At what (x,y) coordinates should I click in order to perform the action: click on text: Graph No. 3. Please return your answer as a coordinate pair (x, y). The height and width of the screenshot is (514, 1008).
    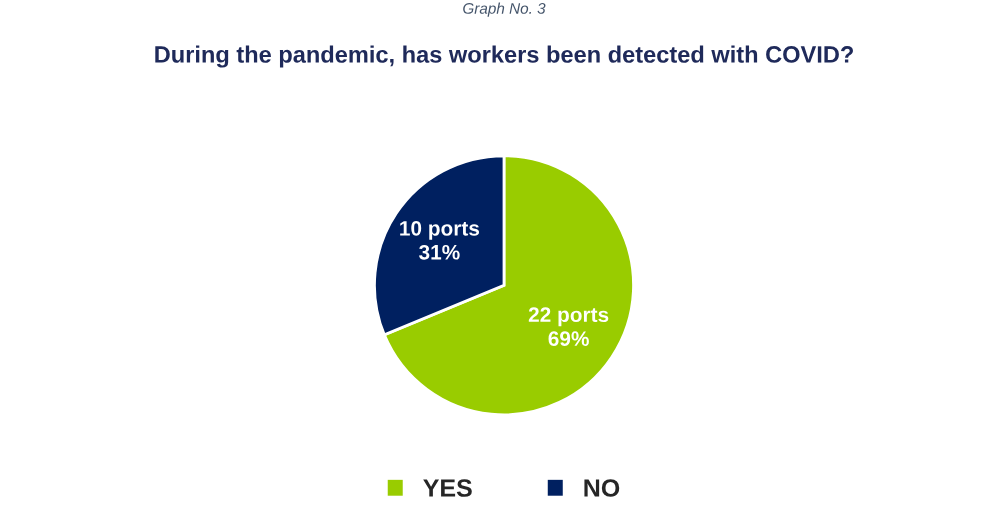
    Looking at the image, I should click on (504, 9).